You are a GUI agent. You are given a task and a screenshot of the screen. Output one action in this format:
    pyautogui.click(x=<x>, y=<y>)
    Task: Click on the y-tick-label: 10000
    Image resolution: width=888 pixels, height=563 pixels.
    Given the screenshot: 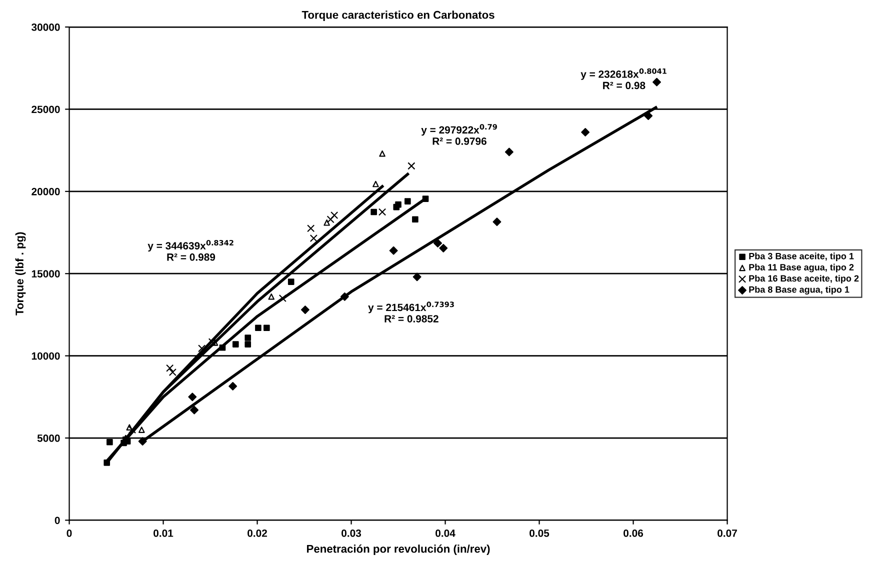 What is the action you would take?
    pyautogui.click(x=46, y=356)
    